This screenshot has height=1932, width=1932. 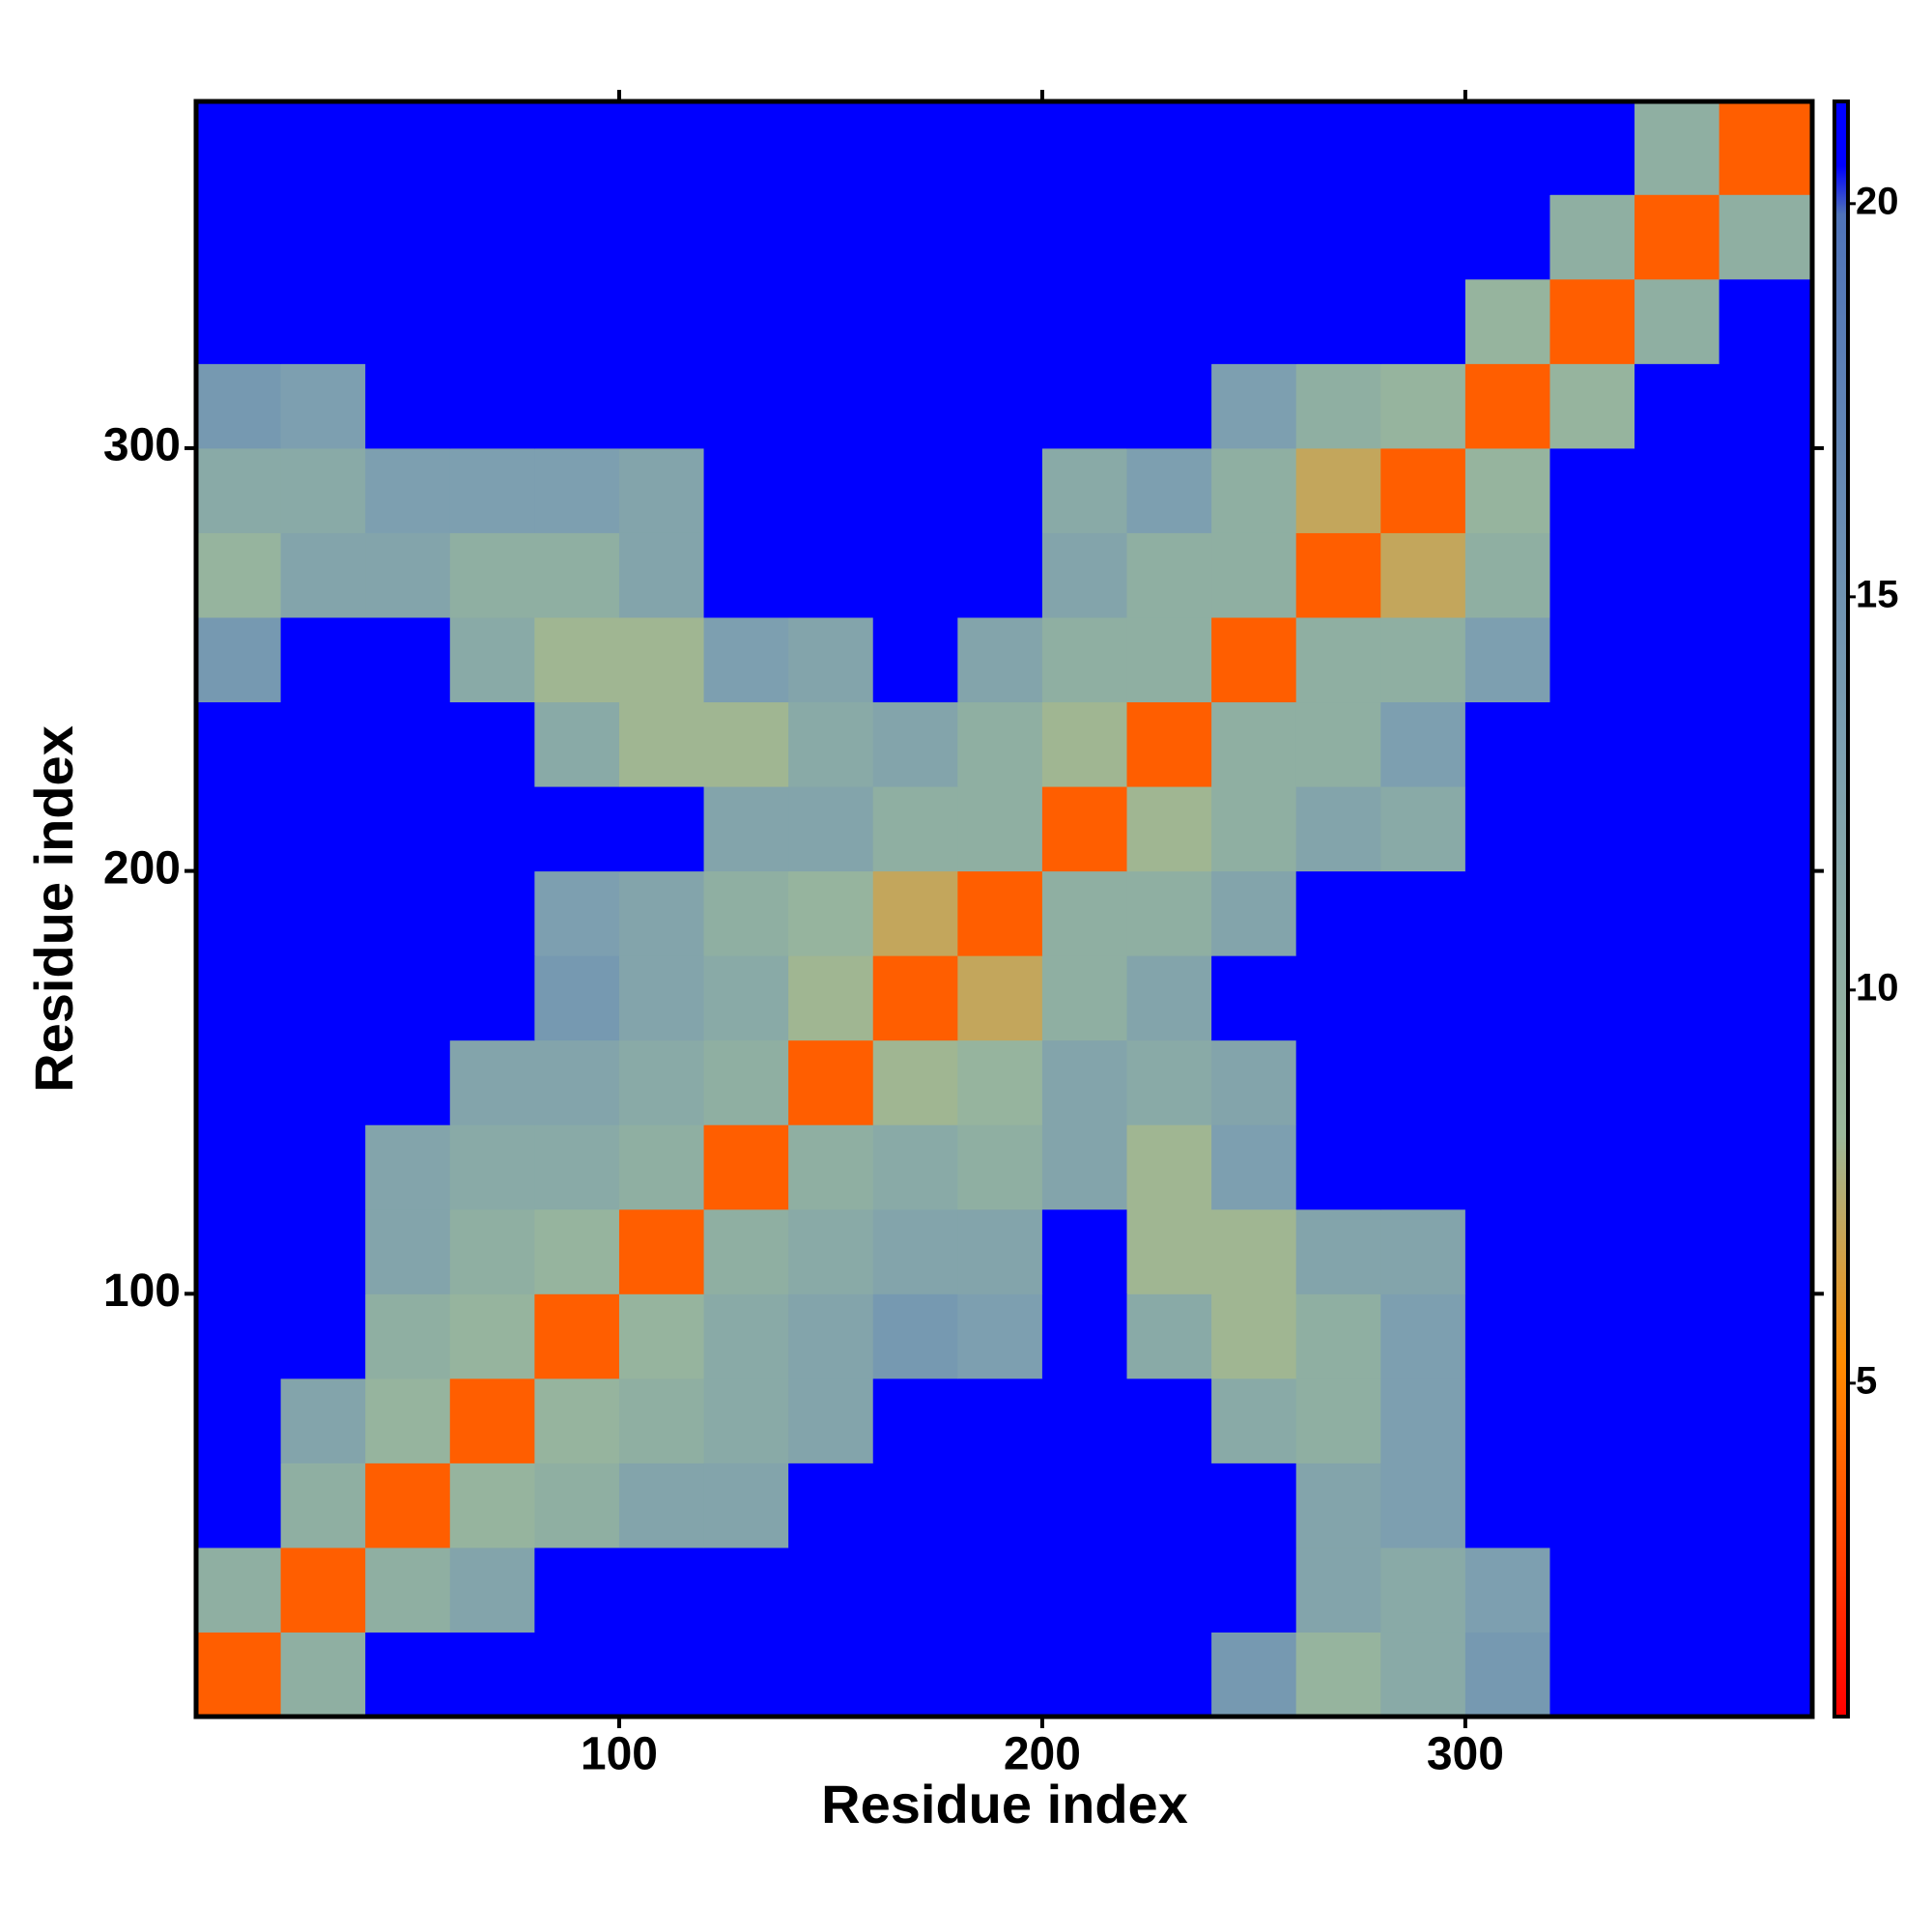 I want to click on colorbar-tick-label: 15, so click(x=1877, y=594).